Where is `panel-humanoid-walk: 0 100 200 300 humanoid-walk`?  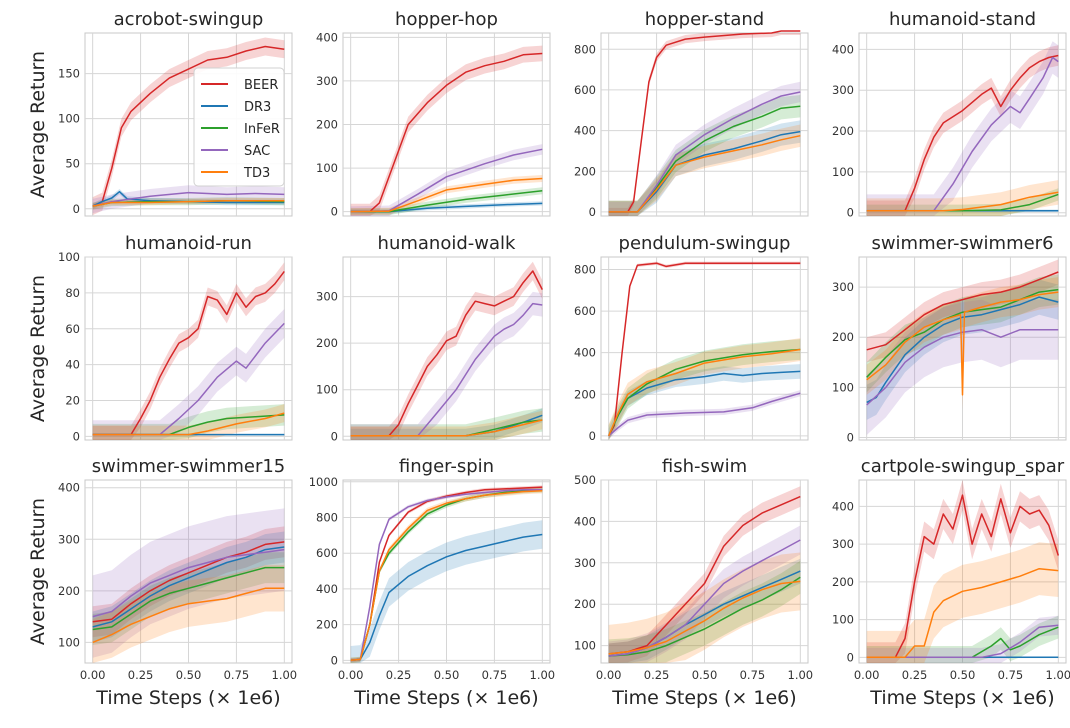 panel-humanoid-walk: 0 100 200 300 humanoid-walk is located at coordinates (433, 338).